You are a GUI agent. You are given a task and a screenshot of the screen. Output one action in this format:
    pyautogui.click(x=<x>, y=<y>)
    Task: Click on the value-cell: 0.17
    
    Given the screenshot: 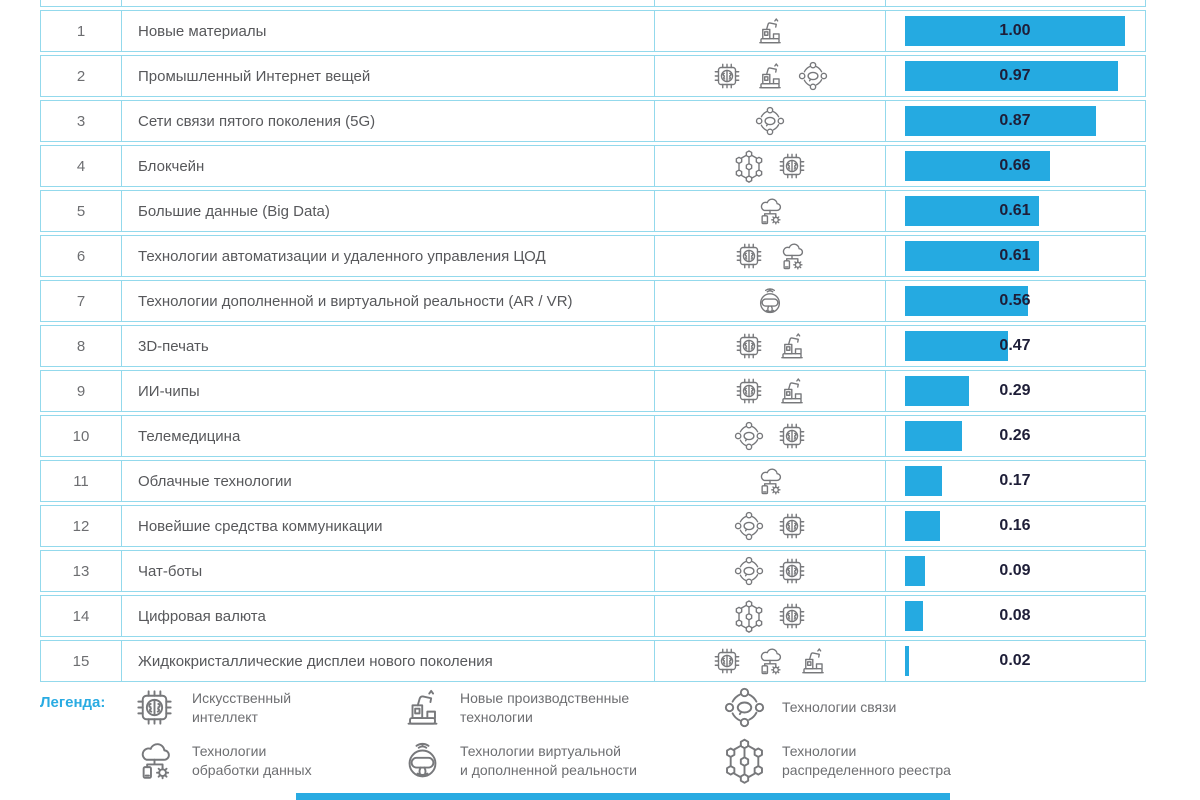 What is the action you would take?
    pyautogui.click(x=1015, y=481)
    